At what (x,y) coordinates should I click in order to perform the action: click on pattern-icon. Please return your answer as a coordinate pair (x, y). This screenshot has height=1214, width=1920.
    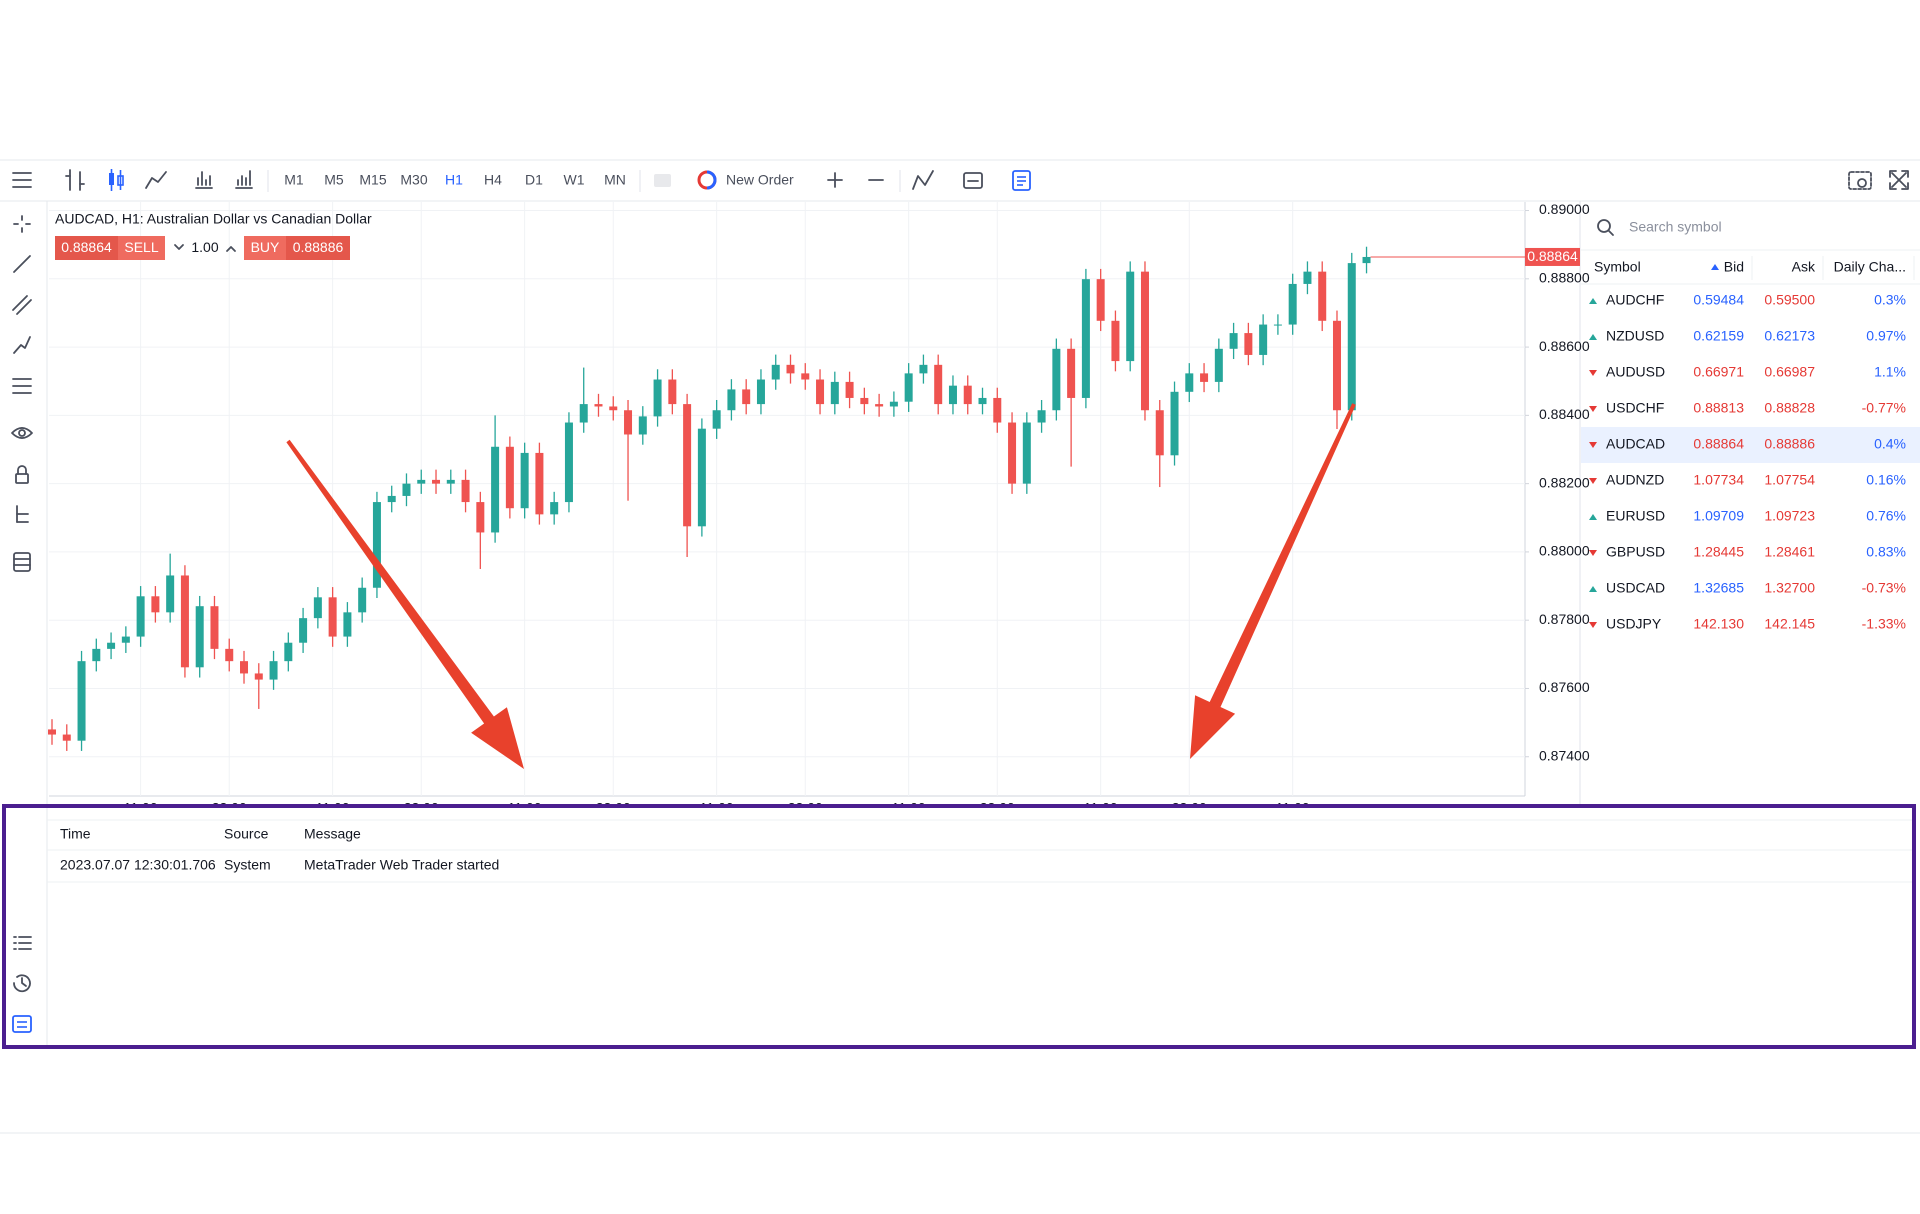
    Looking at the image, I should click on (22, 345).